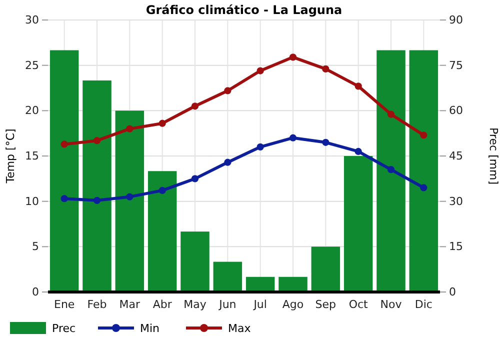  I want to click on x-tick-label: Abr, so click(162, 304).